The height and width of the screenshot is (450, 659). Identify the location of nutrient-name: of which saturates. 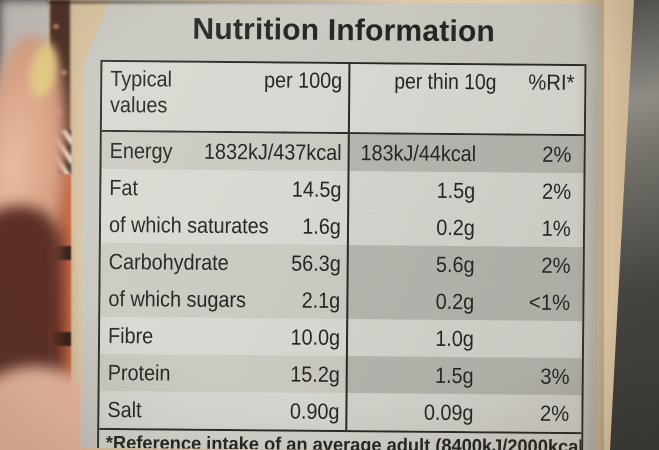
(188, 225).